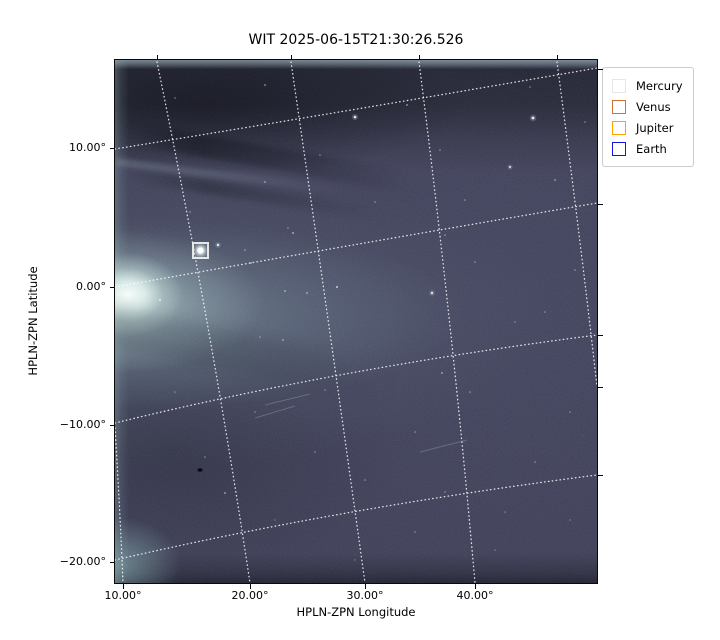 Image resolution: width=720 pixels, height=640 pixels. I want to click on mercury-marker-swatch-icon, so click(619, 85).